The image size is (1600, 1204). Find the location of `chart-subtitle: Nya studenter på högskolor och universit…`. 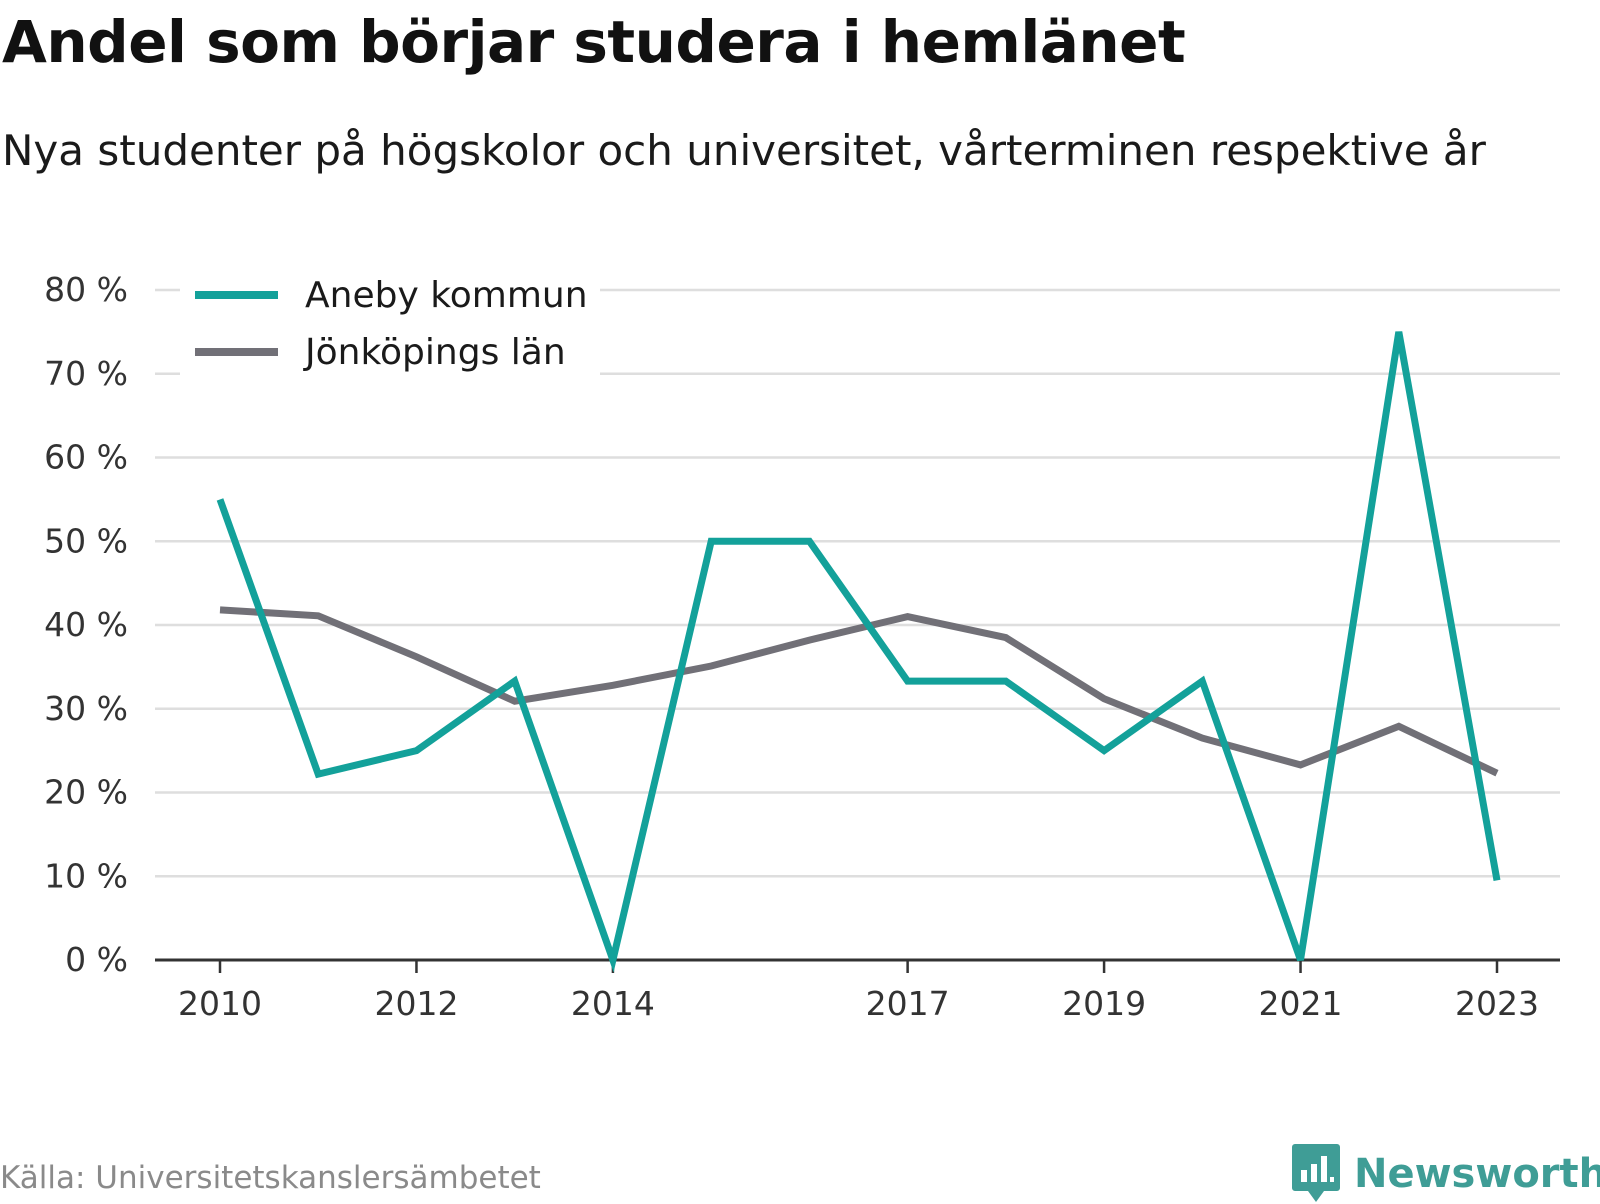

chart-subtitle: Nya studenter på högskolor och universit… is located at coordinates (744, 150).